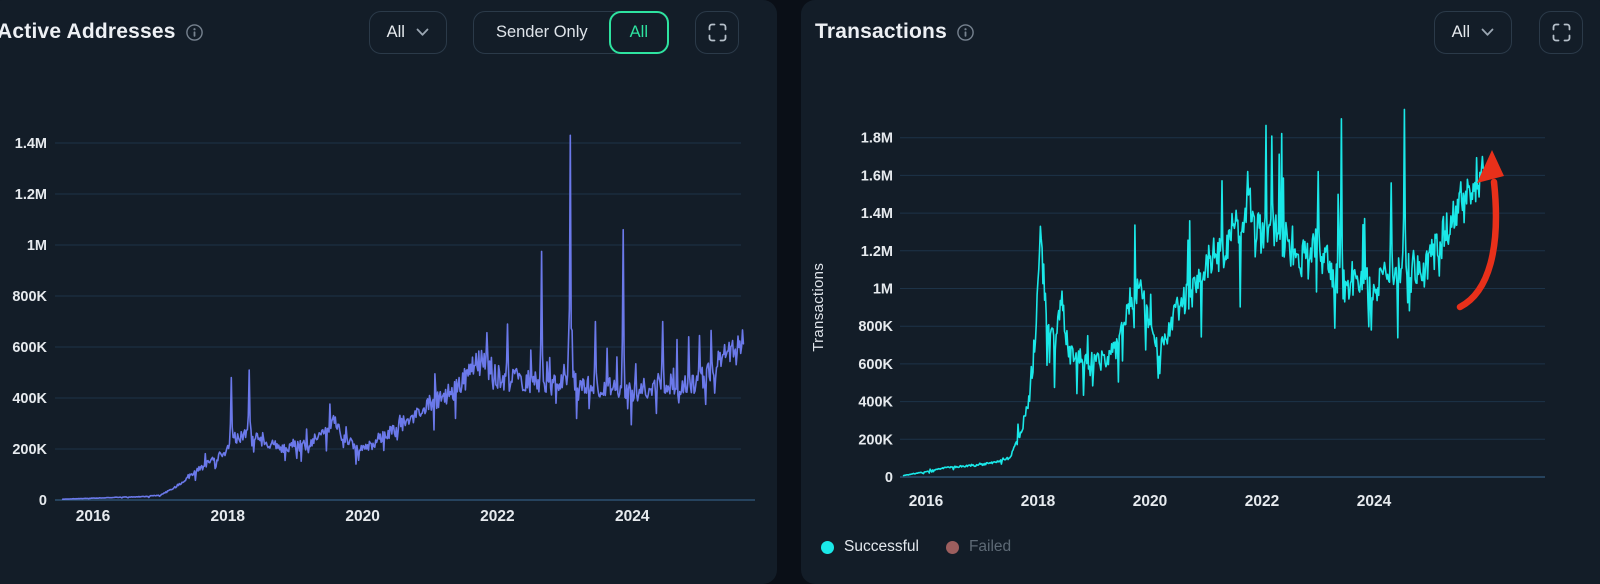  What do you see at coordinates (541, 31) in the screenshot?
I see `toggle-option-sender-only: Sender Only` at bounding box center [541, 31].